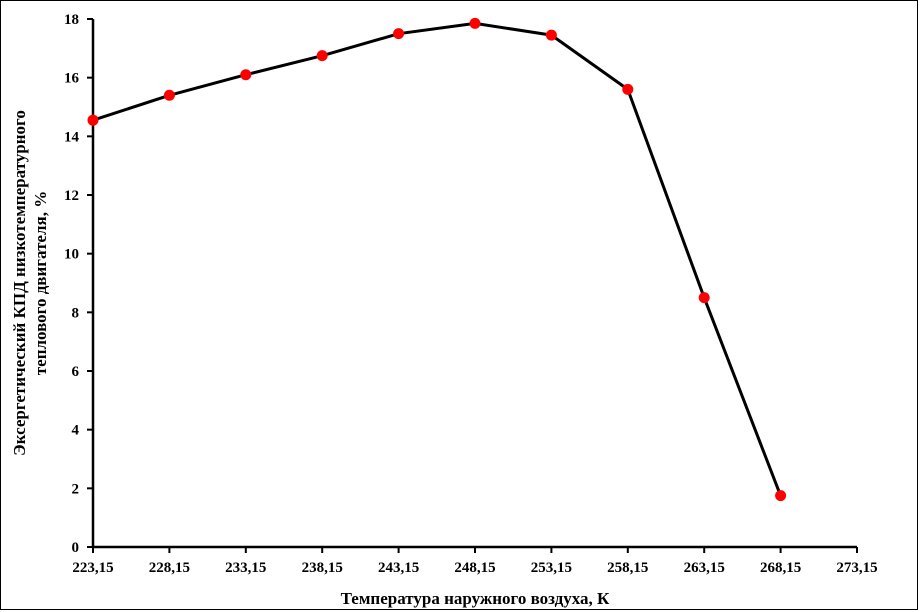 The image size is (920, 612). I want to click on y-tick-label: 10, so click(71, 255).